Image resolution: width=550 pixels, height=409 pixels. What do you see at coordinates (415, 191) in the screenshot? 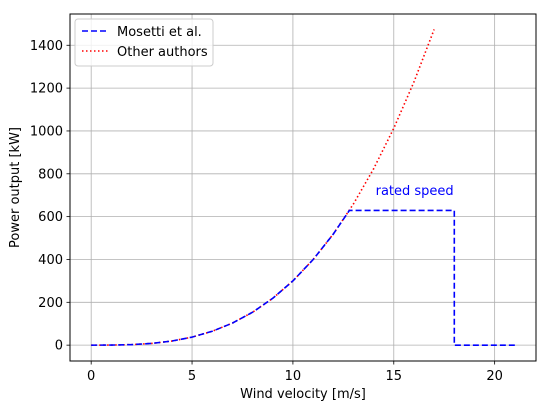
I see `annotation-rated-speed: rated speed` at bounding box center [415, 191].